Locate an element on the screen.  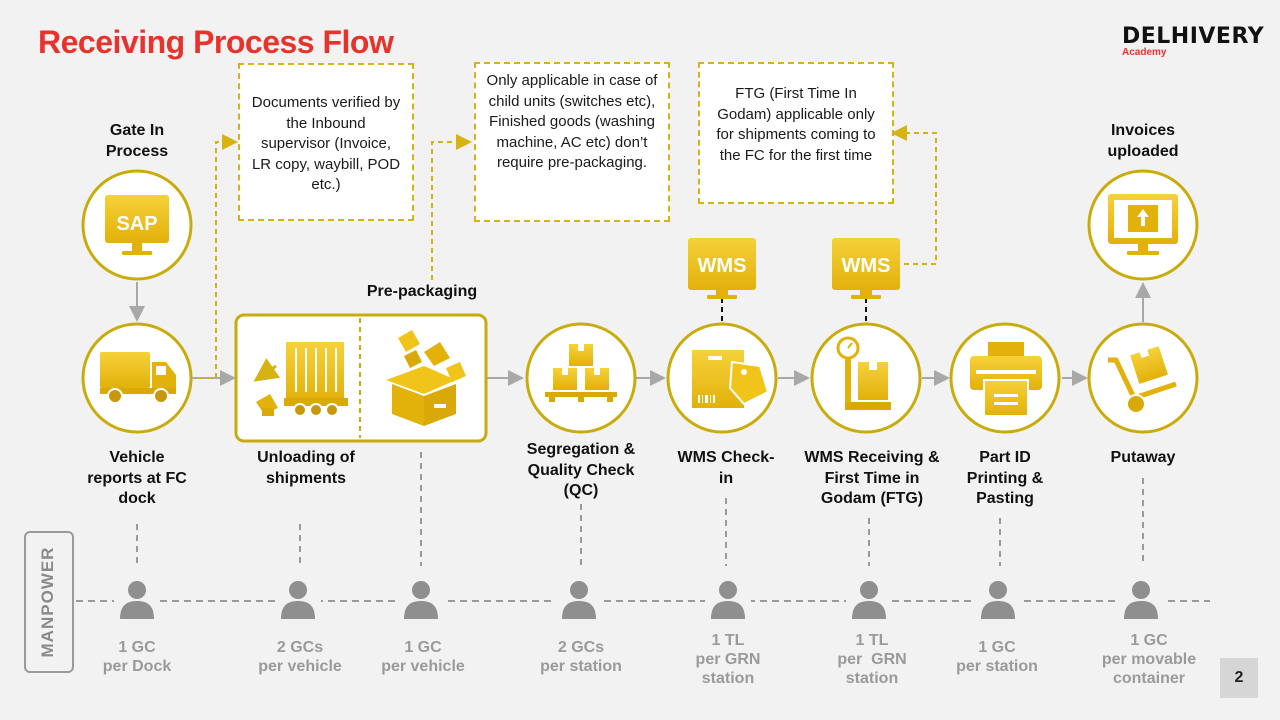
manpower-item: 1 GC per station is located at coordinates (997, 657).